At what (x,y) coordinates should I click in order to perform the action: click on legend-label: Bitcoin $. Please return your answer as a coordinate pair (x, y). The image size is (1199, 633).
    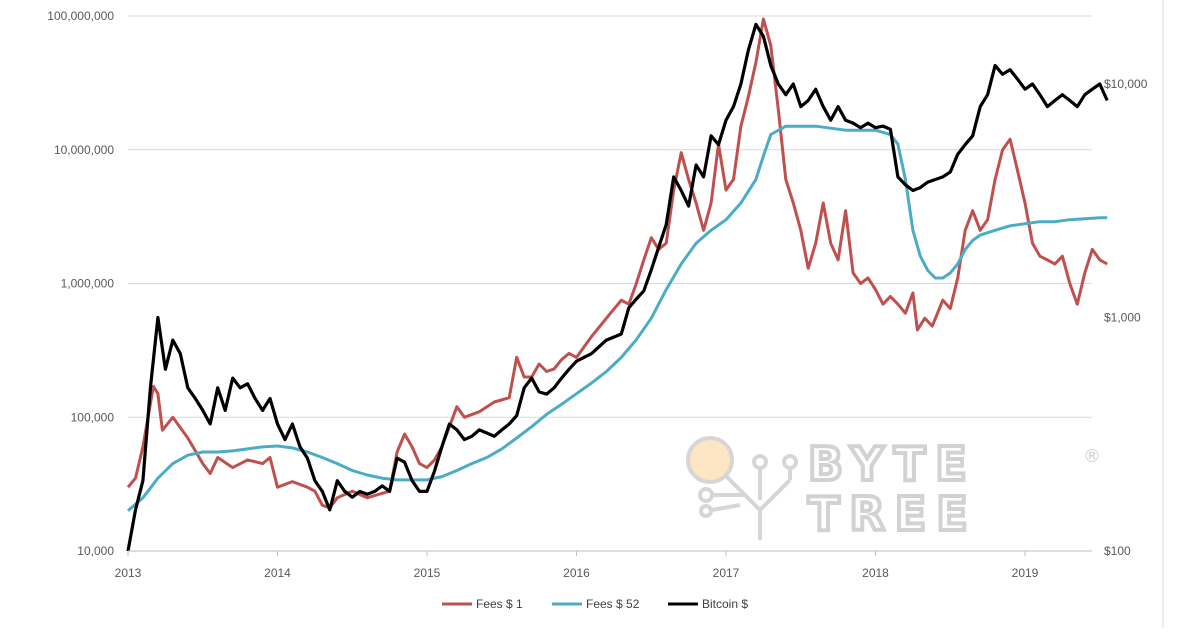
    Looking at the image, I should click on (725, 604).